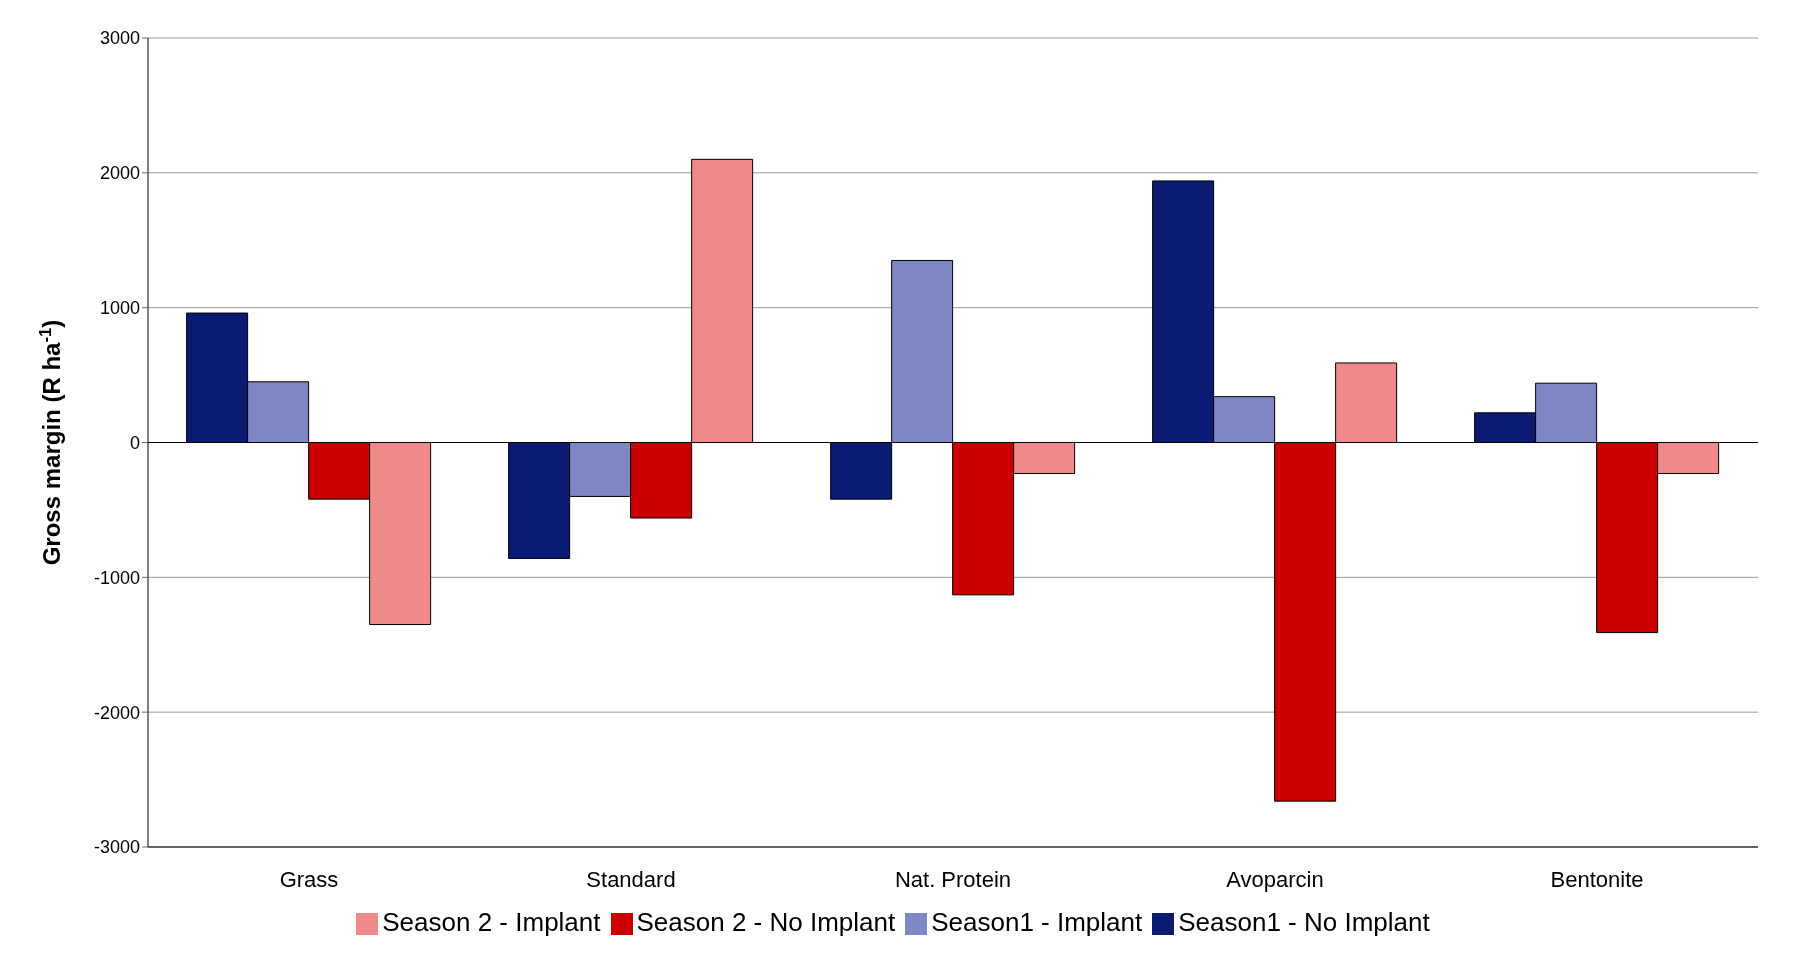 Image resolution: width=1793 pixels, height=961 pixels. Describe the element at coordinates (119, 308) in the screenshot. I see `y-tick-label: 1000` at that location.